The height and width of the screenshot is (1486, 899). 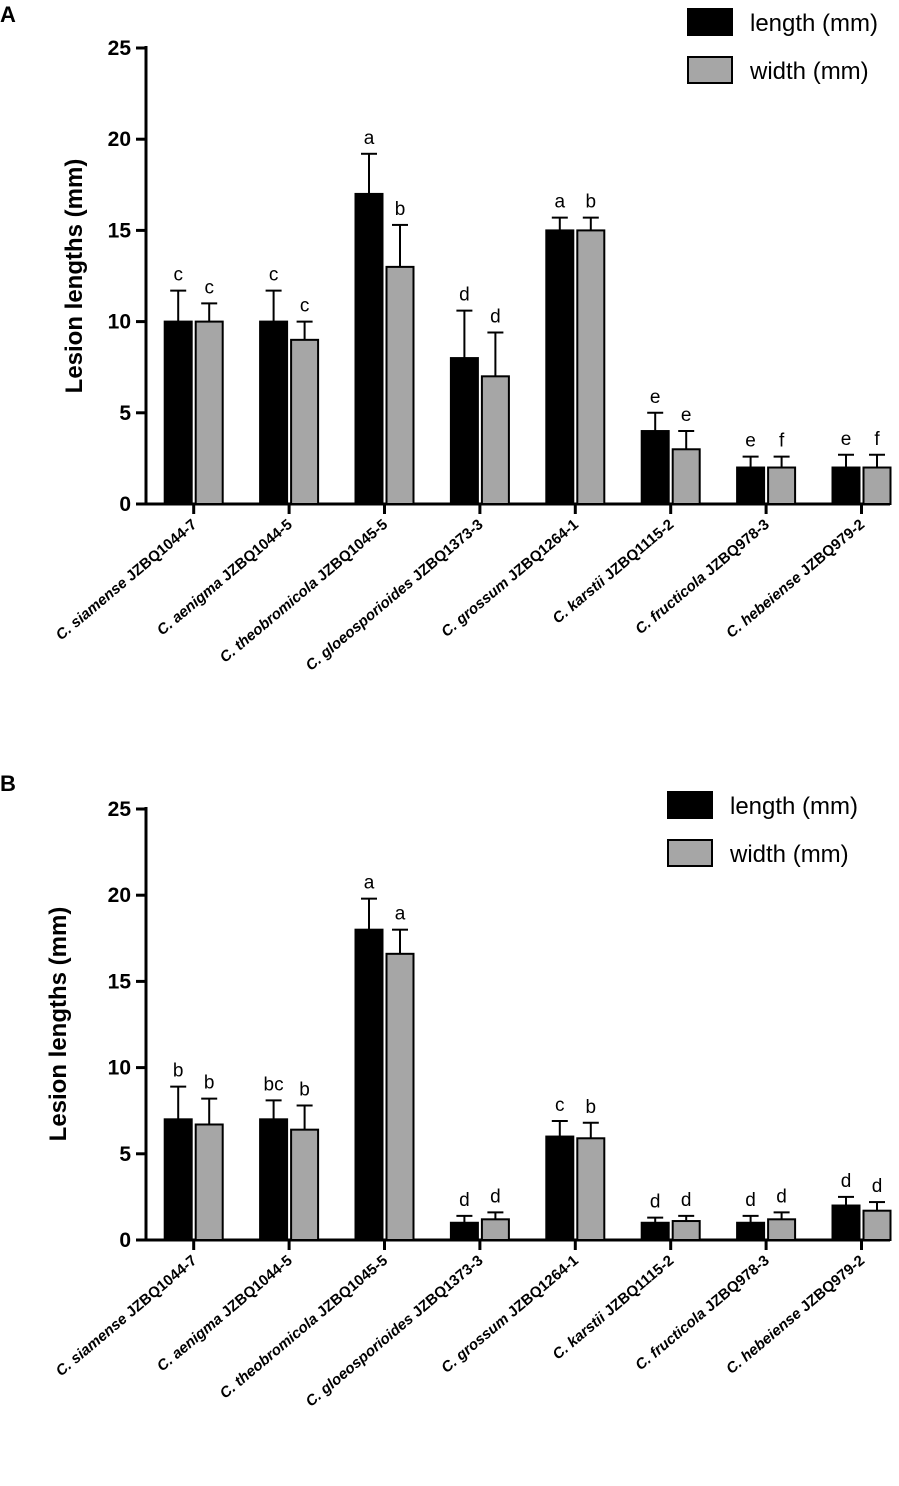 I want to click on chart-b-significance-letter: c, so click(x=560, y=1105).